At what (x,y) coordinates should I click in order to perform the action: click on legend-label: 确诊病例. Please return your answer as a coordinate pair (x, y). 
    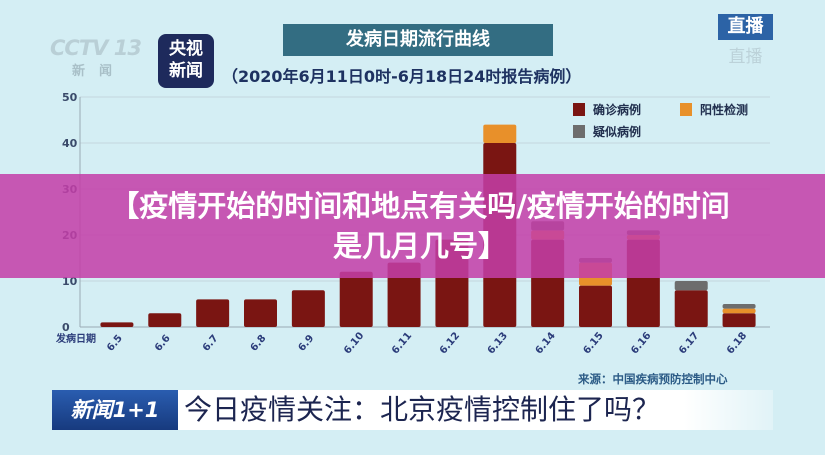
    Looking at the image, I should click on (617, 109).